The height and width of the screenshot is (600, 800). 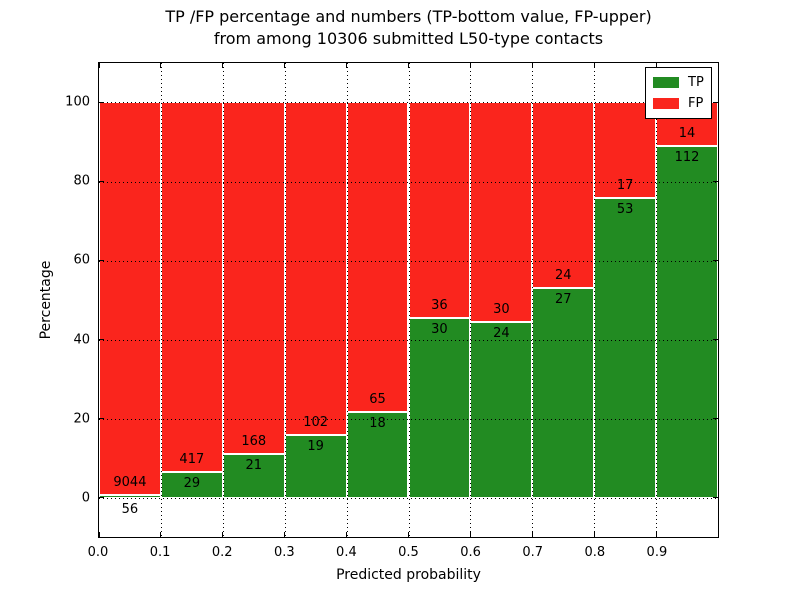 I want to click on legend: TP FP, so click(x=678, y=93).